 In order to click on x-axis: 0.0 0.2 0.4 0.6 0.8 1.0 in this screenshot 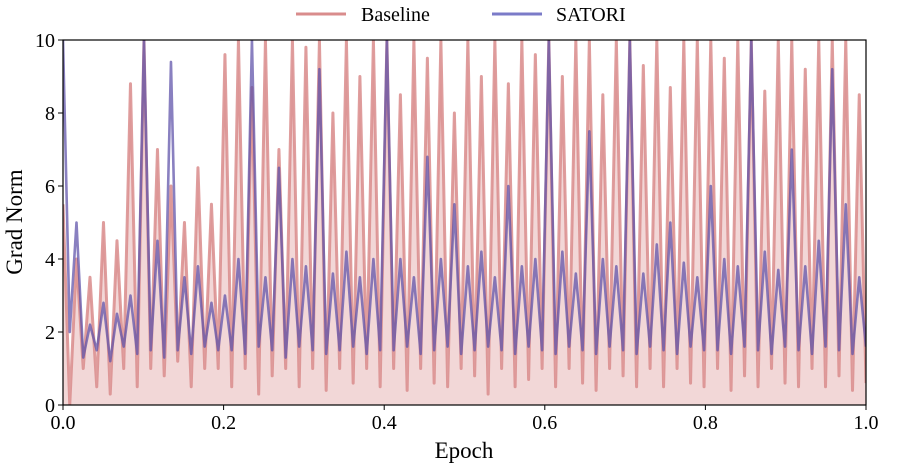, I will do `click(465, 419)`.